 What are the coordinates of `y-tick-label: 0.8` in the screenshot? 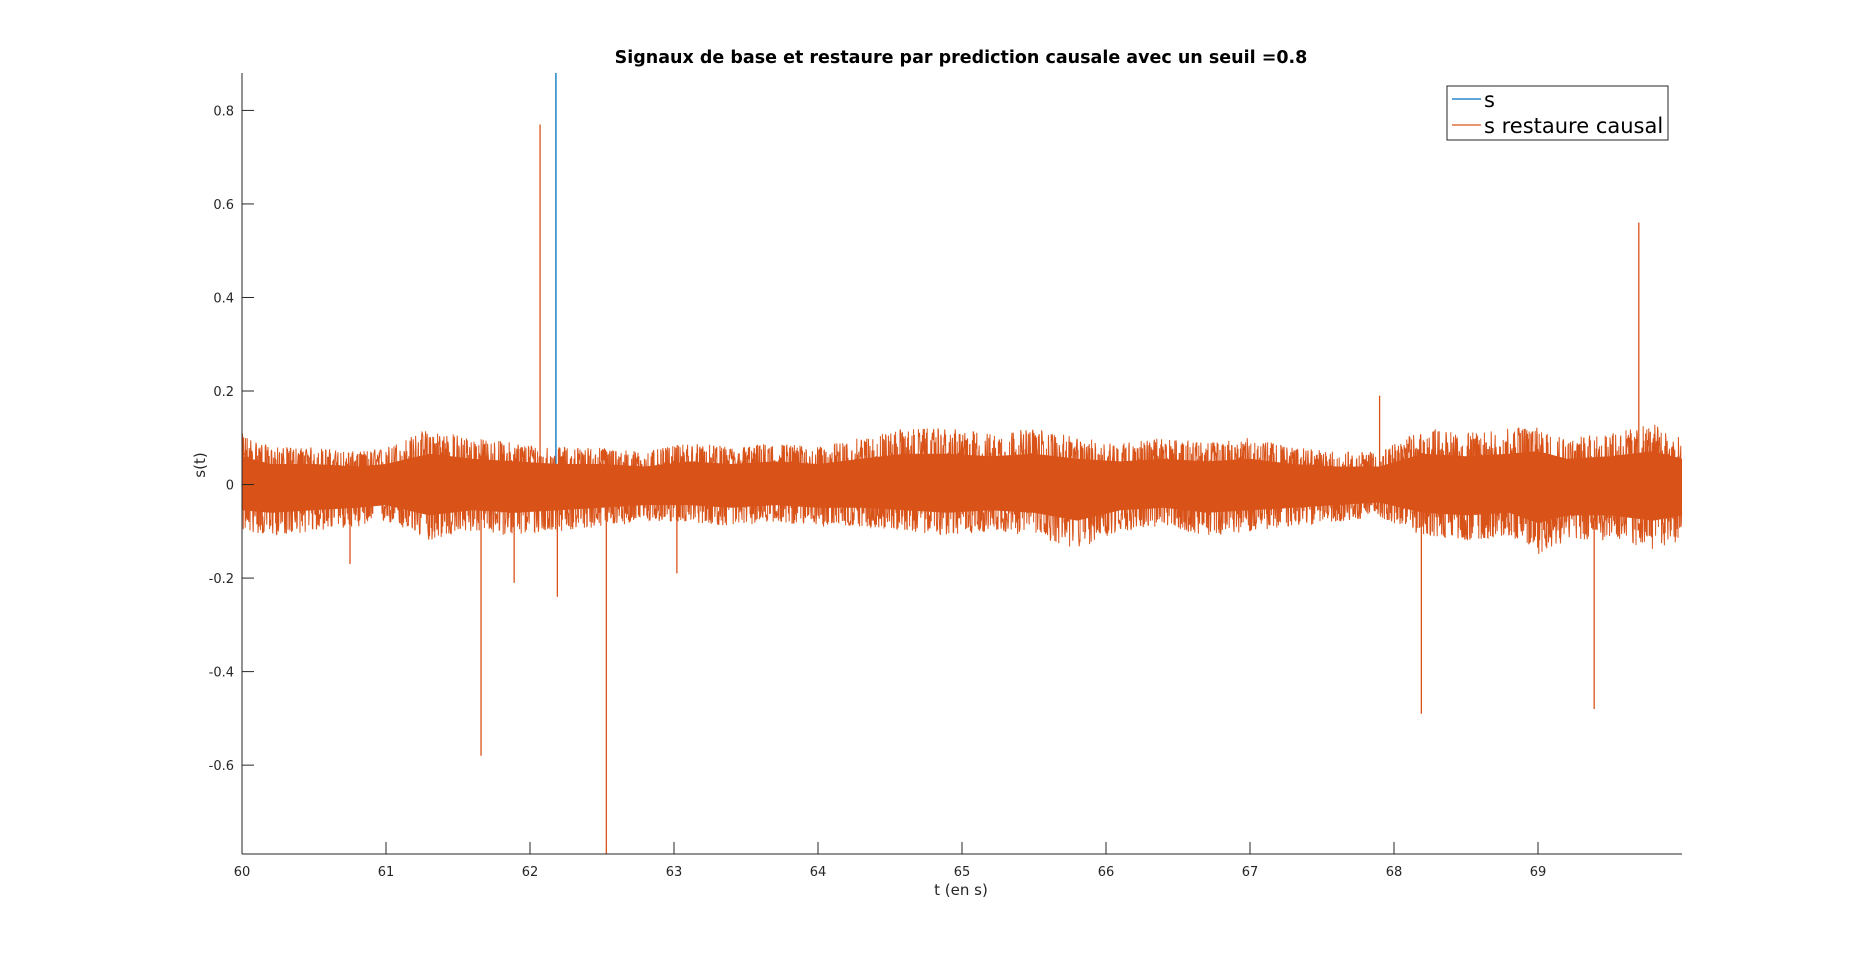 It's located at (223, 111).